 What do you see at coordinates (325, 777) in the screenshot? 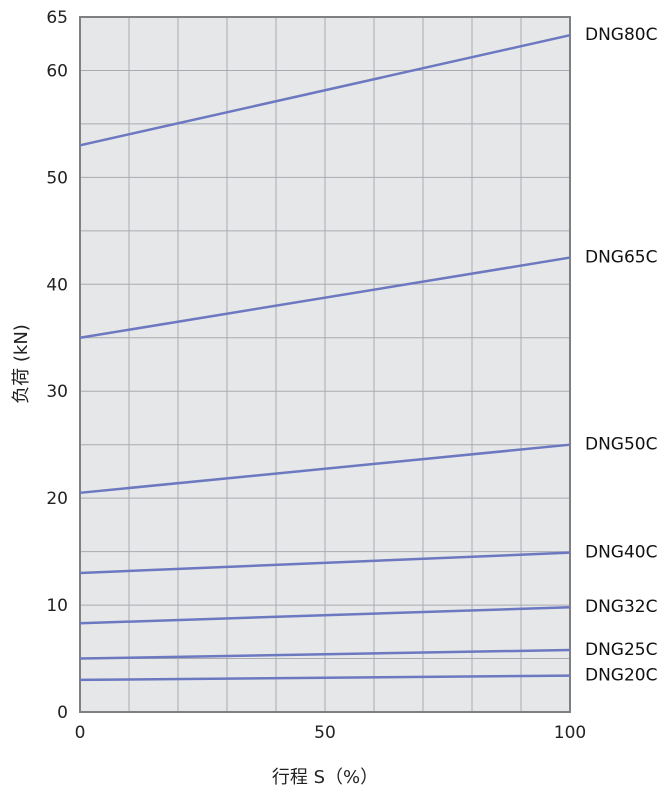
I see `x-axis-title: 行程 S（%）` at bounding box center [325, 777].